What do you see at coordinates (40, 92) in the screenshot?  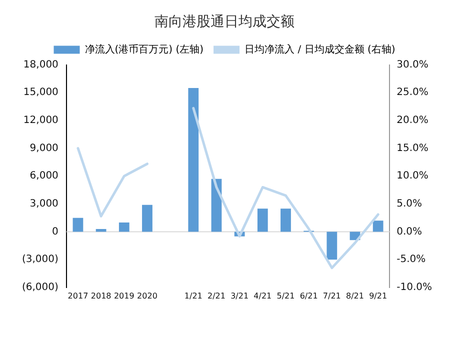 I see `y-tick-label: 15,000` at bounding box center [40, 92].